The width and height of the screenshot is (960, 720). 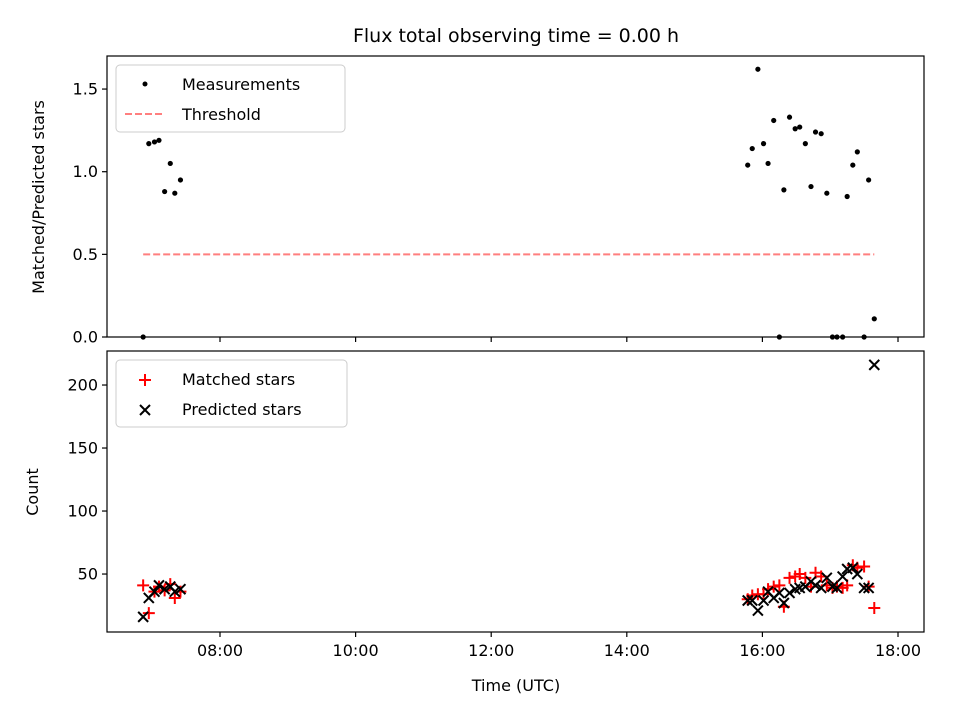 What do you see at coordinates (145, 410) in the screenshot?
I see `legend-x-icon` at bounding box center [145, 410].